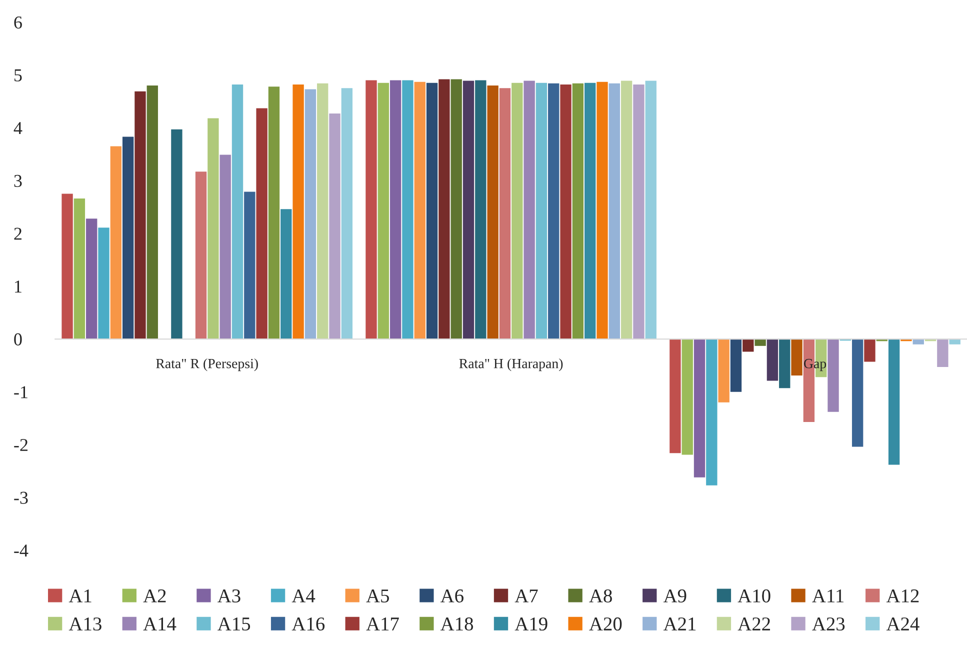 The height and width of the screenshot is (652, 967). What do you see at coordinates (754, 623) in the screenshot?
I see `legend-label: A22` at bounding box center [754, 623].